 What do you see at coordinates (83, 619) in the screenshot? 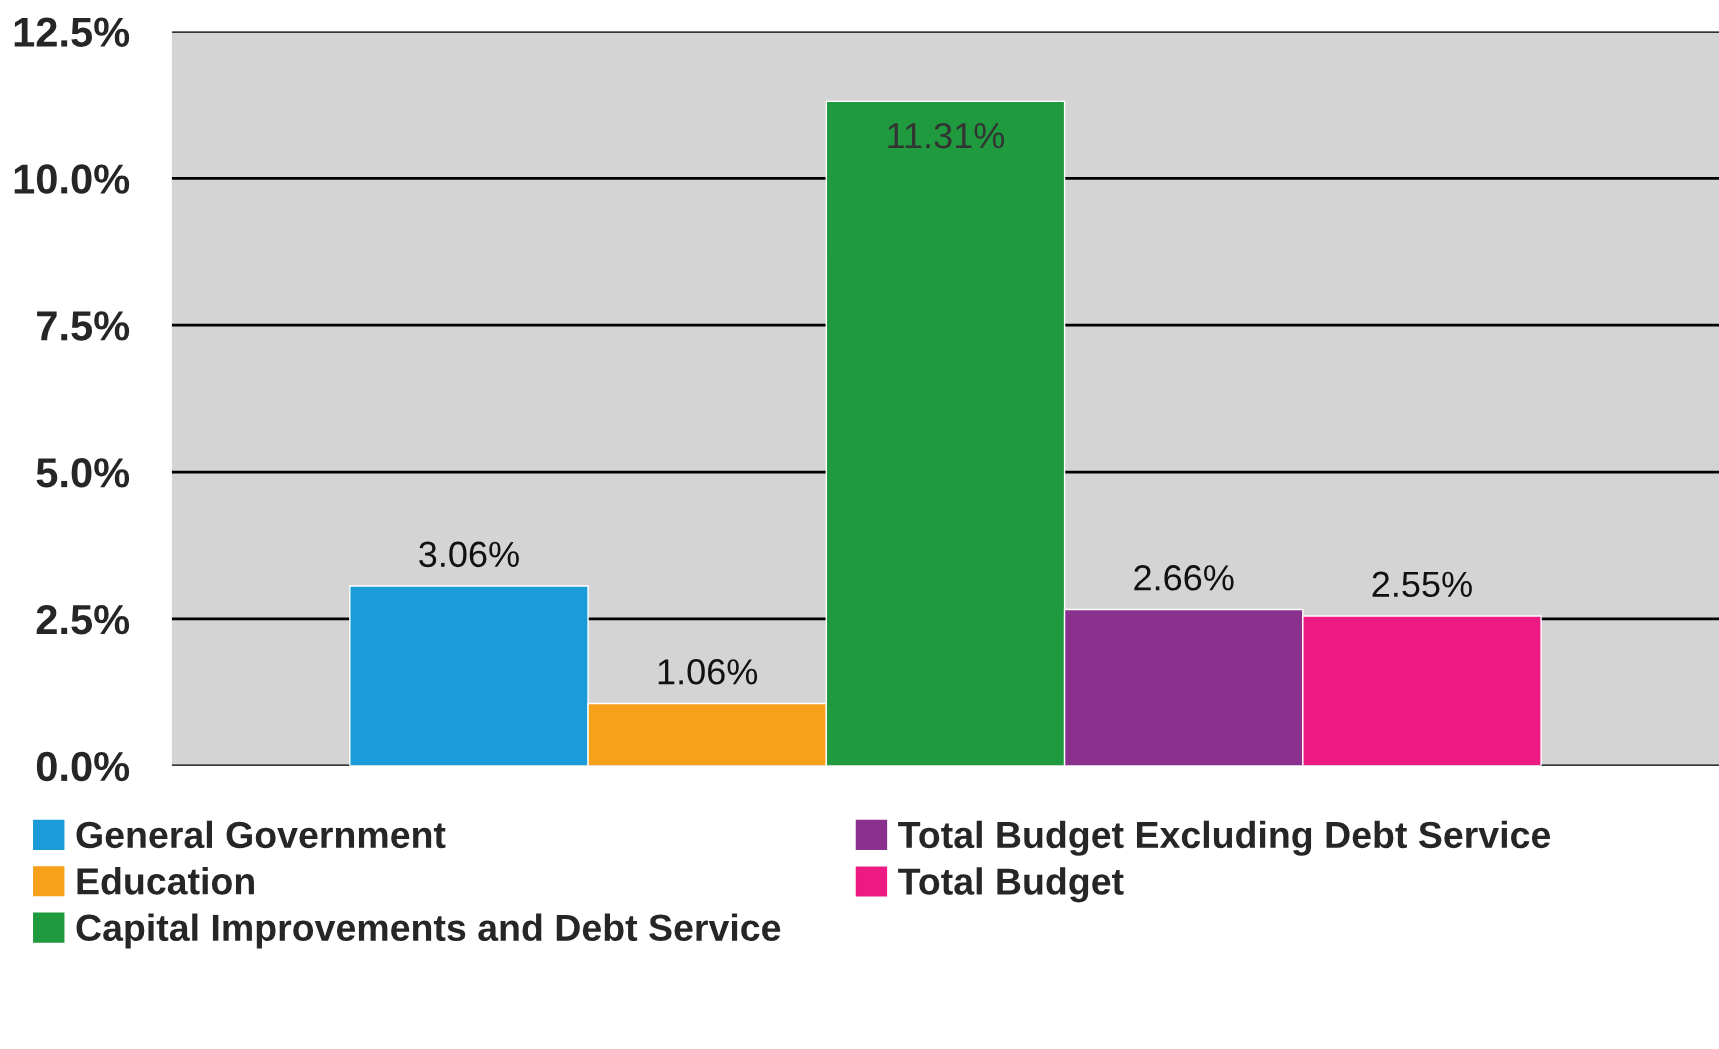
I see `y-tick-label: 2.5%` at bounding box center [83, 619].